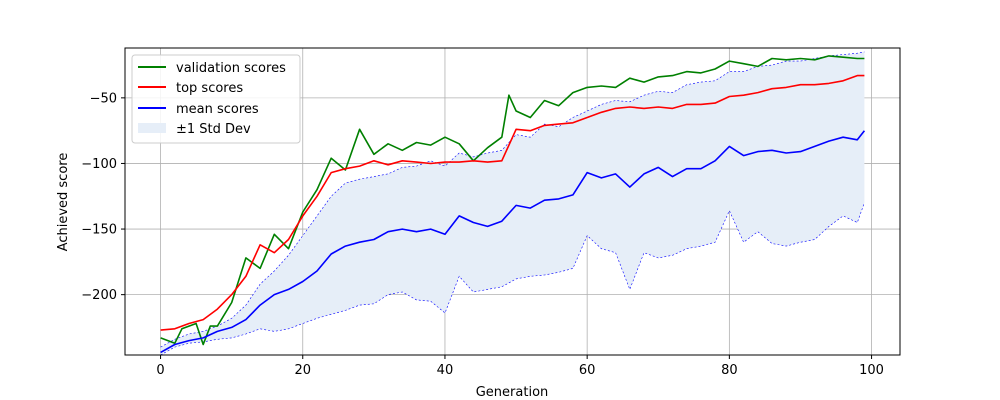 The height and width of the screenshot is (400, 1000). What do you see at coordinates (871, 370) in the screenshot?
I see `x-tick-label: 100` at bounding box center [871, 370].